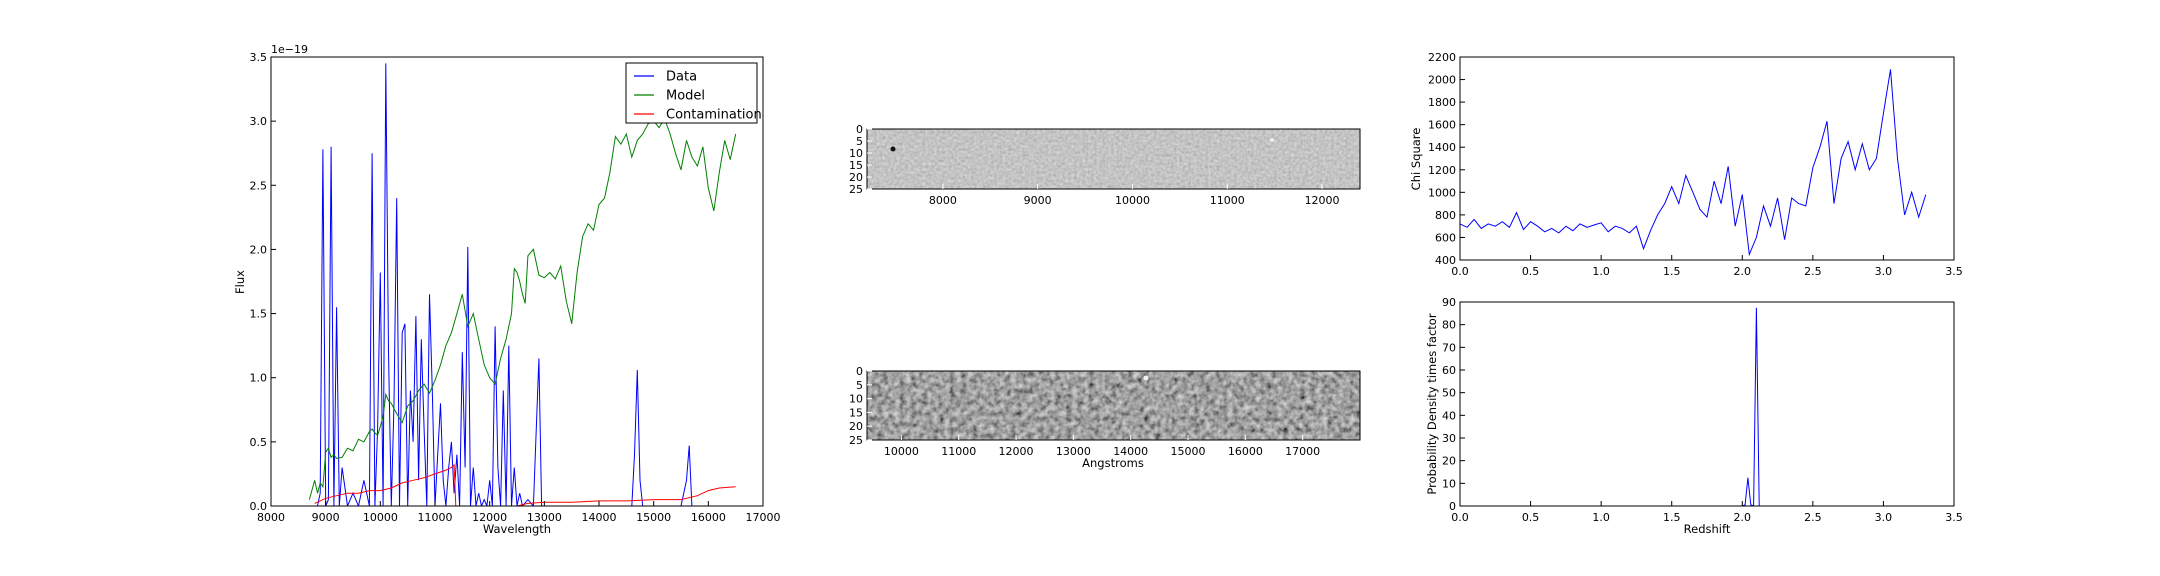 This screenshot has height=576, width=2160. Describe the element at coordinates (259, 185) in the screenshot. I see `spectrum-y-tick-label: 2.5` at that location.